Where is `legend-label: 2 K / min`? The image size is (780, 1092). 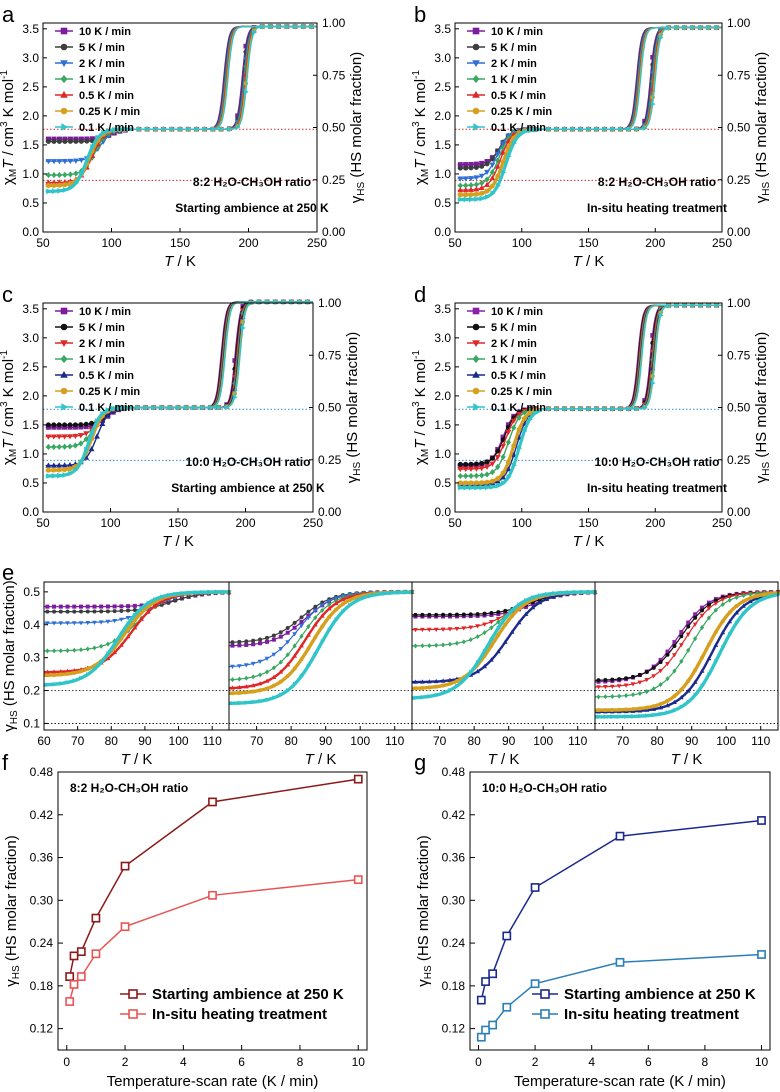 legend-label: 2 K / min is located at coordinates (514, 64).